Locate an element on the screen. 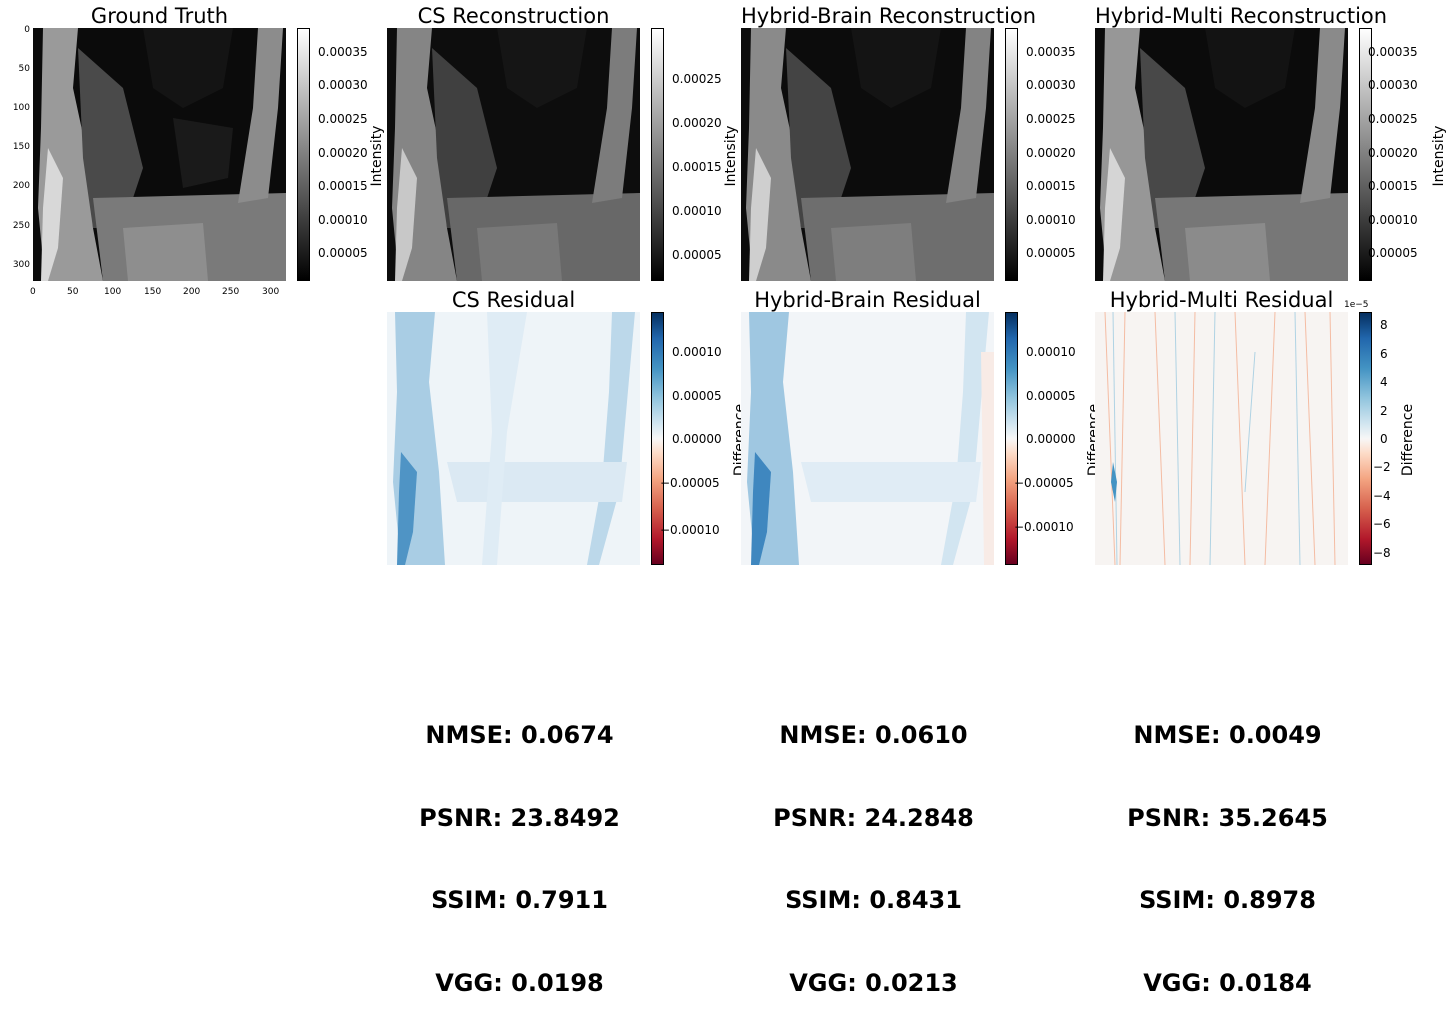 The height and width of the screenshot is (1025, 1453). psnr-value: PSNR: 23.8492 is located at coordinates (519, 817).